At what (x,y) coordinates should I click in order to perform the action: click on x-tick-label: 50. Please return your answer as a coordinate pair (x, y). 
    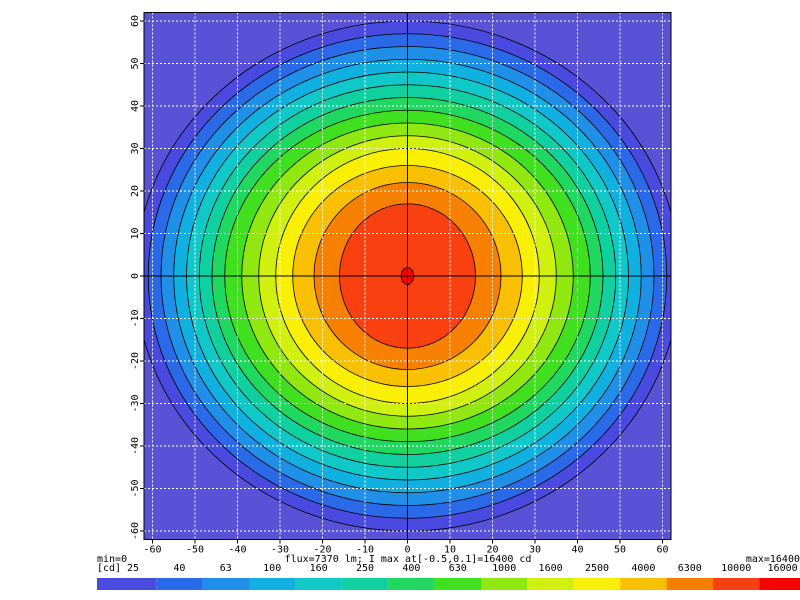
    Looking at the image, I should click on (620, 550).